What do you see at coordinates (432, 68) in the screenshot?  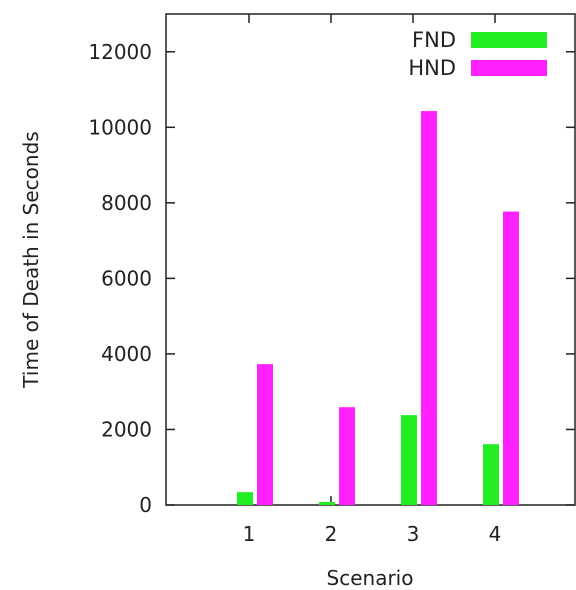 I see `legend-label-hnd: HND` at bounding box center [432, 68].